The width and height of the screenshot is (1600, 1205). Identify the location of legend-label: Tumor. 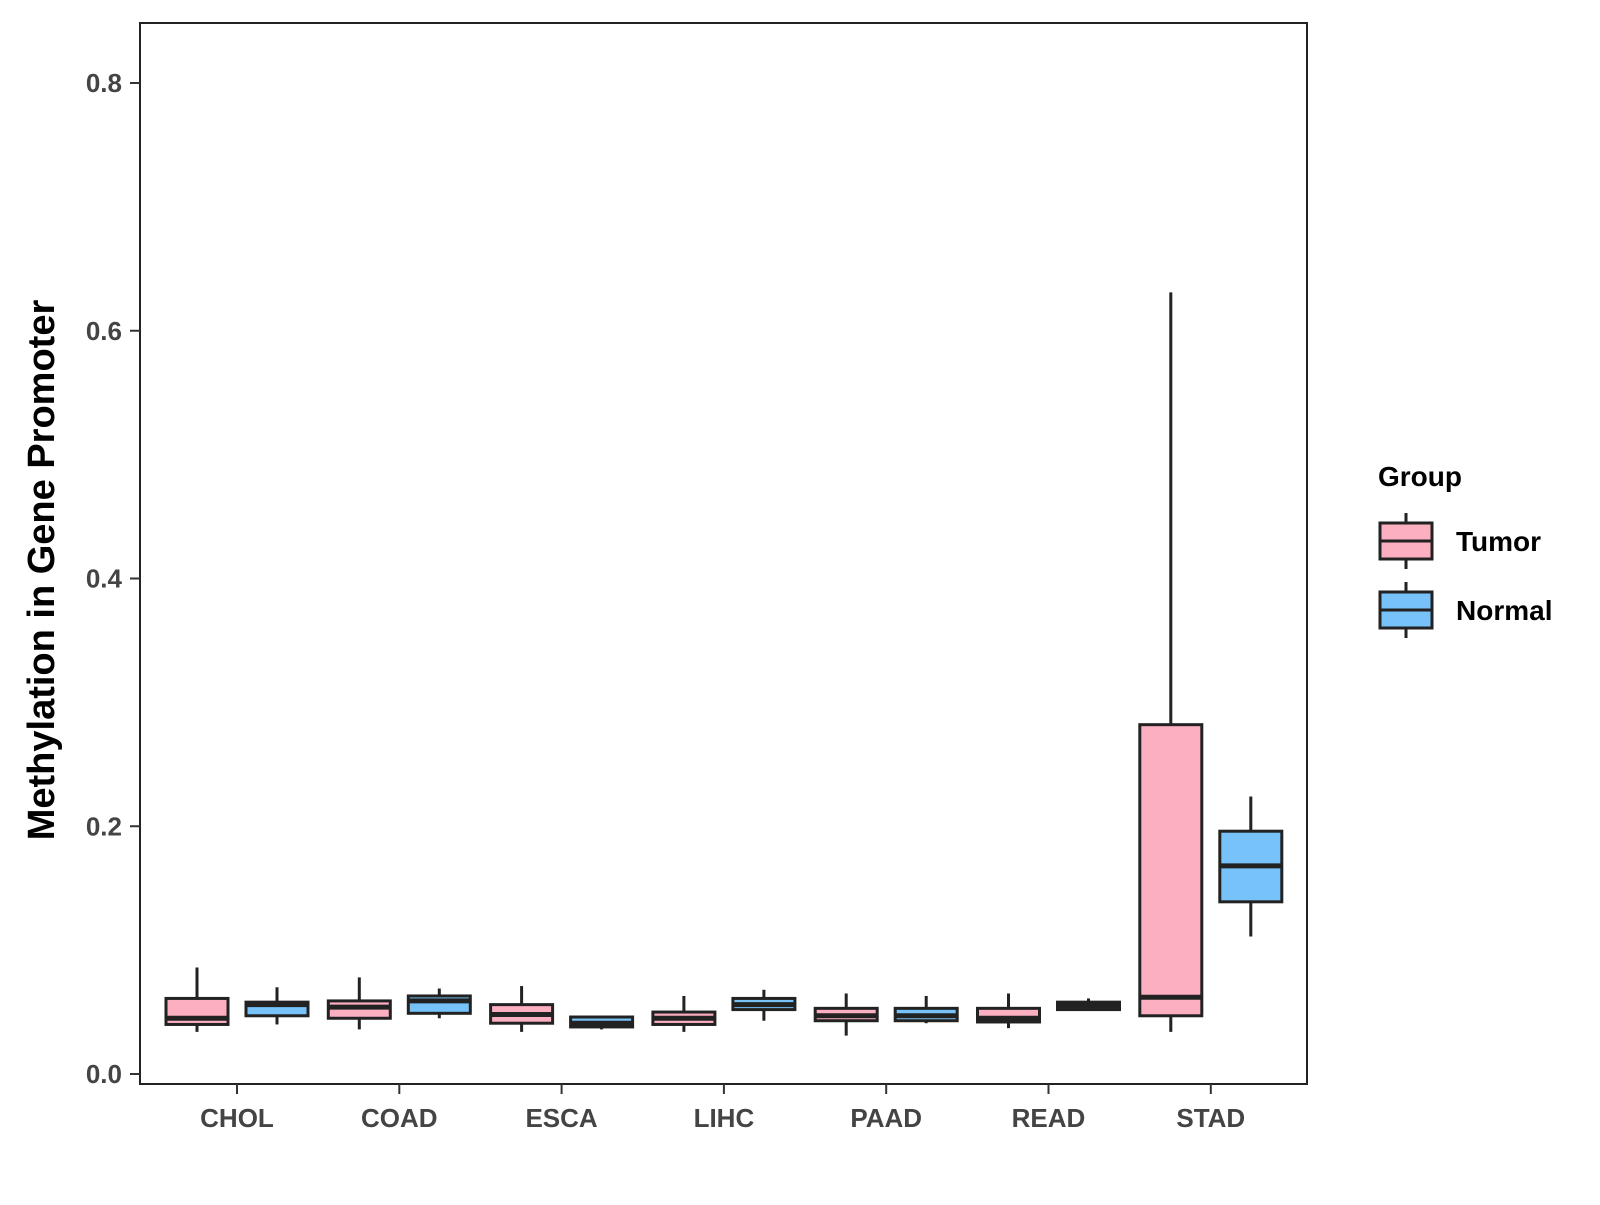
(1498, 541).